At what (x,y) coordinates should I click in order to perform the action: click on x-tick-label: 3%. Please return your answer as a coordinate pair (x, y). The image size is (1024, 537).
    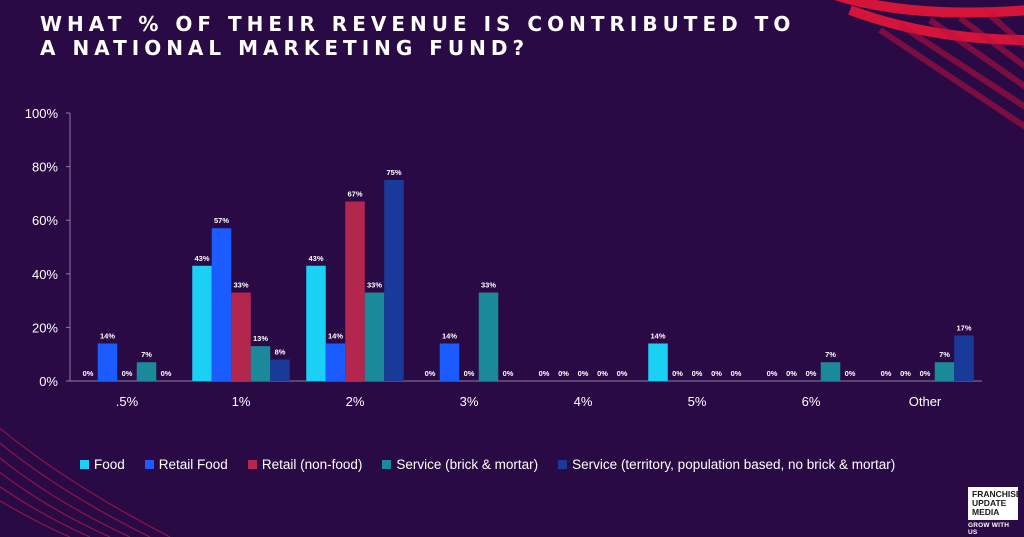
    Looking at the image, I should click on (469, 401).